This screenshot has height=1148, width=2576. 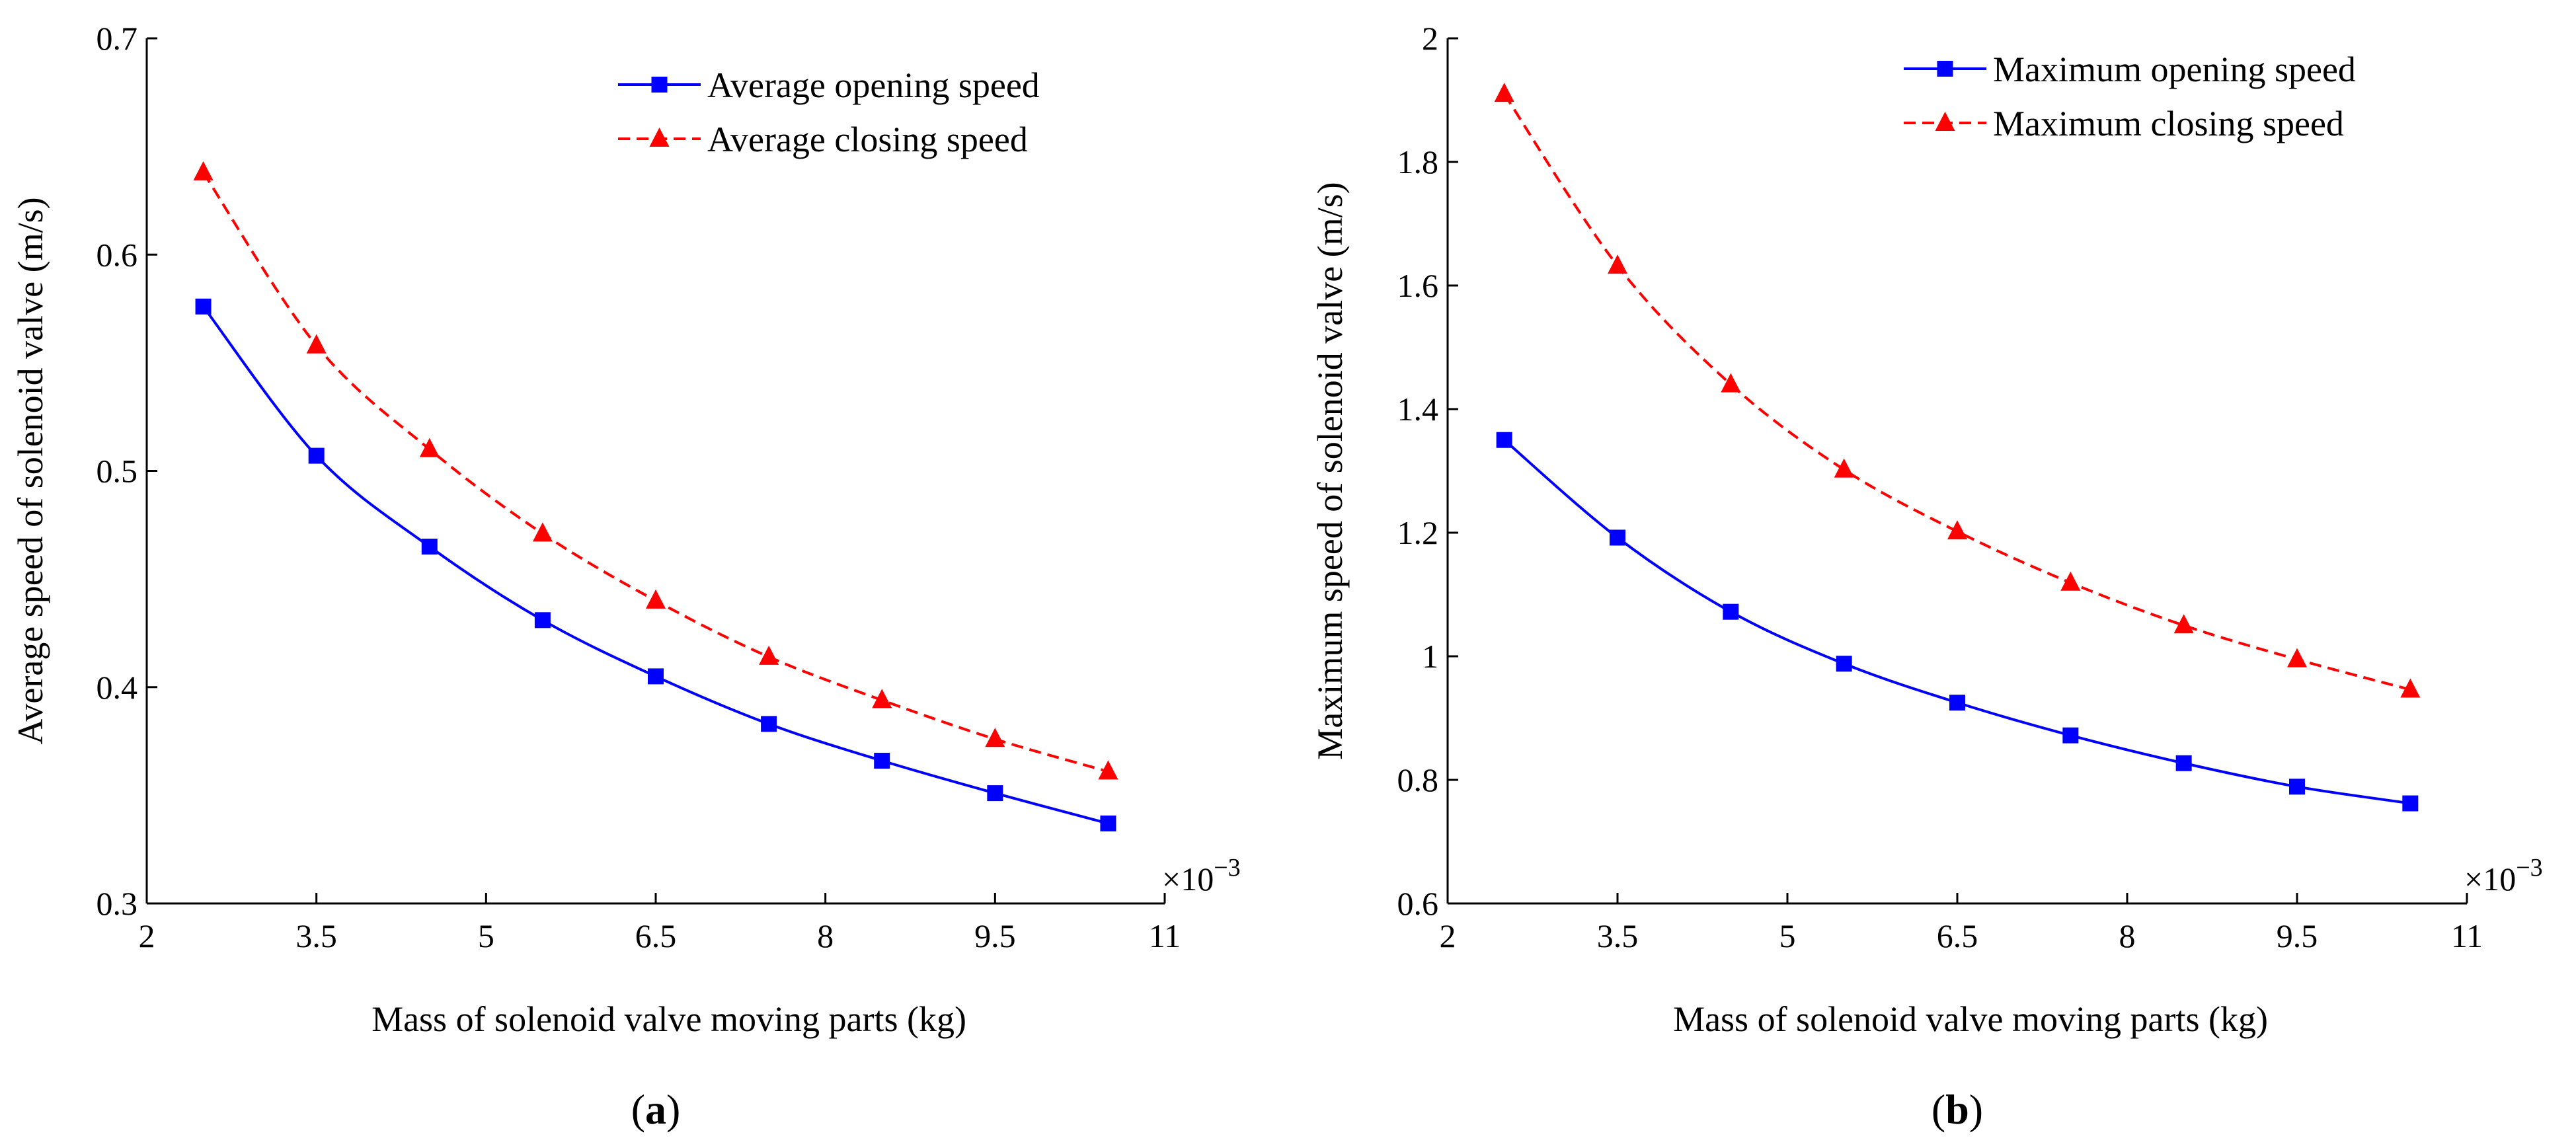 What do you see at coordinates (1418, 779) in the screenshot?
I see `y-tick-label: 0.8` at bounding box center [1418, 779].